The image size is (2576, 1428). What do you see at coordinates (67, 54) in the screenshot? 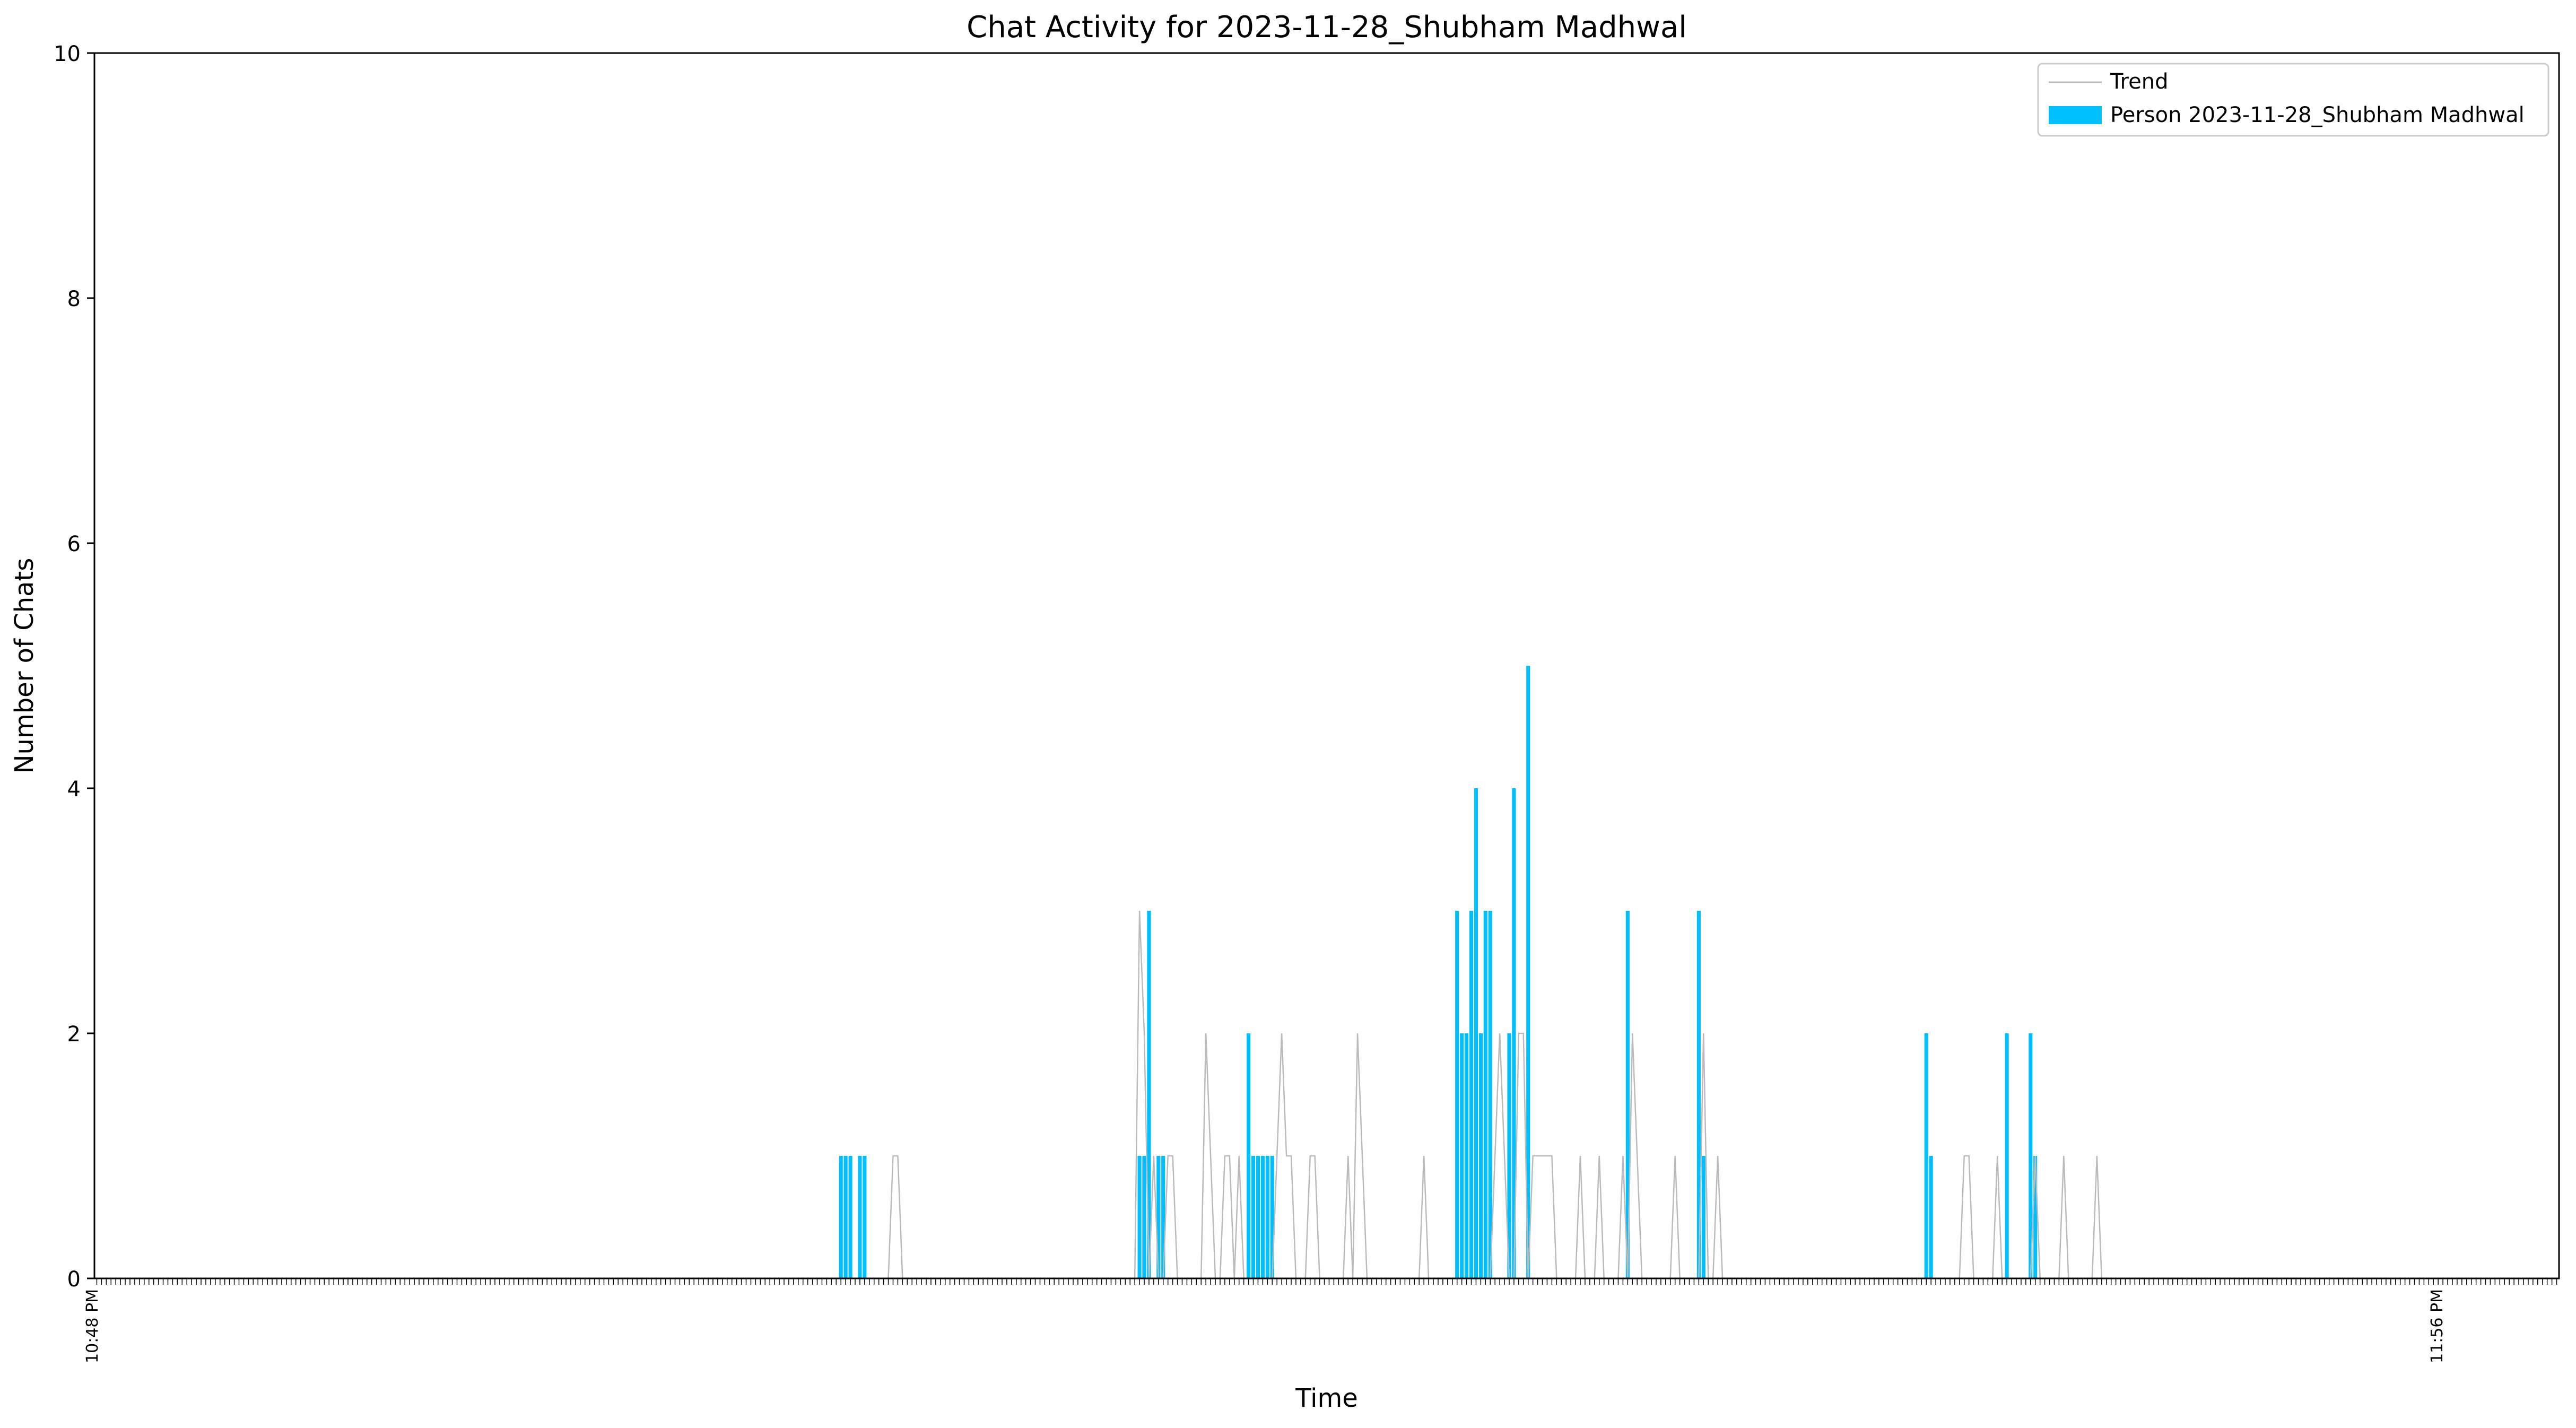
I see `y-tick-label: 10` at bounding box center [67, 54].